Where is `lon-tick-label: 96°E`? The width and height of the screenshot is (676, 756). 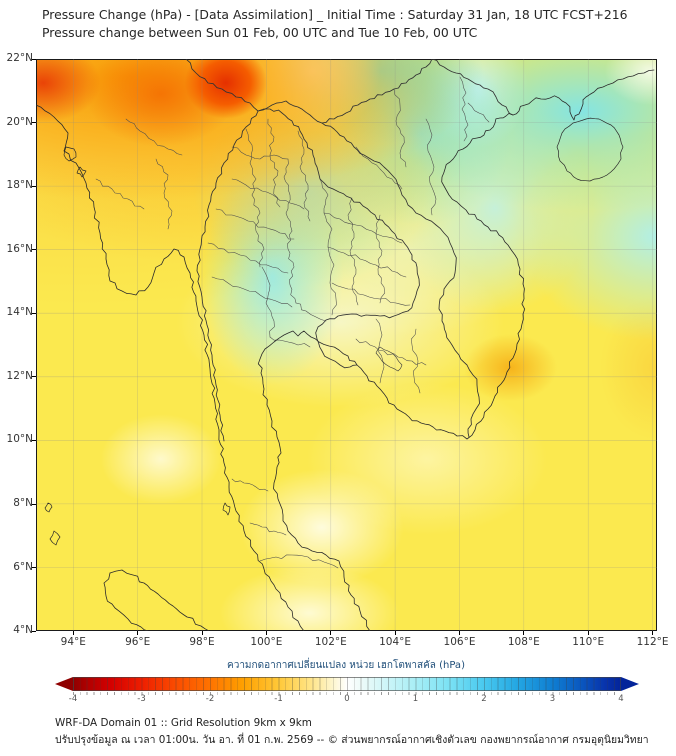 lon-tick-label: 96°E is located at coordinates (138, 641).